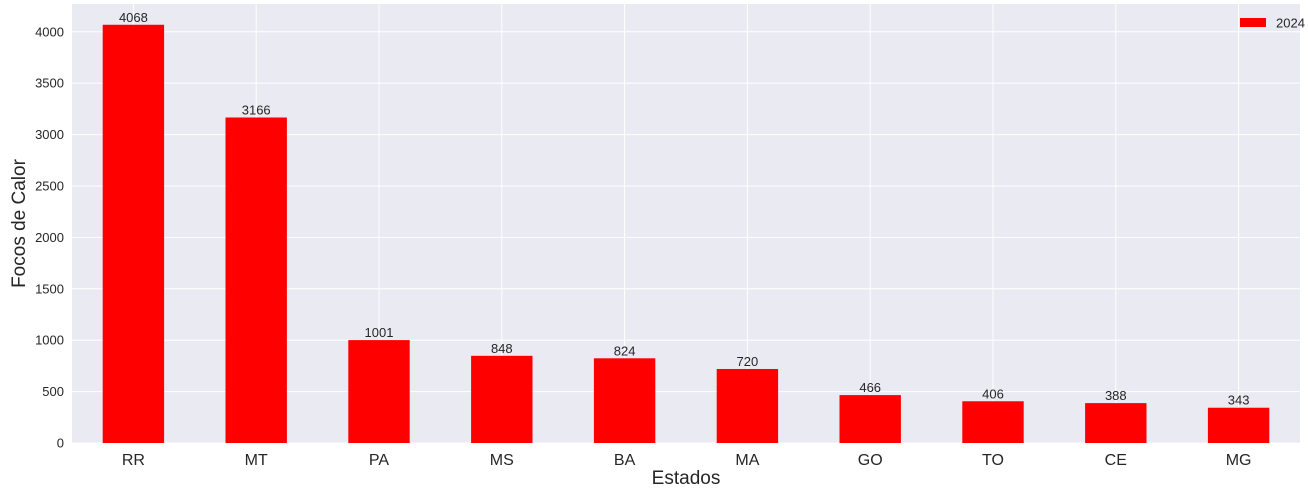 The image size is (1308, 488). I want to click on x-axis-ticks: RR MT PA MS BA MA GO TO CE MG, so click(687, 460).